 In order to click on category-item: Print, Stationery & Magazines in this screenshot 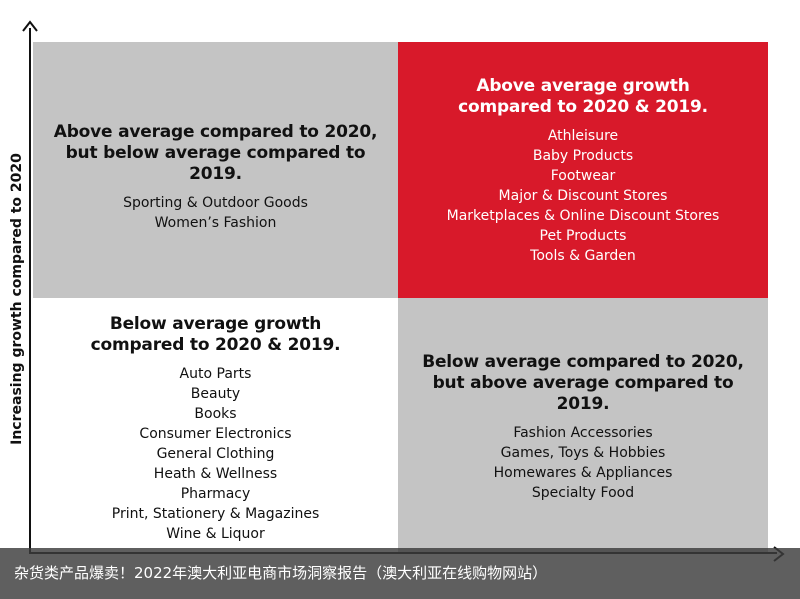, I will do `click(215, 514)`.